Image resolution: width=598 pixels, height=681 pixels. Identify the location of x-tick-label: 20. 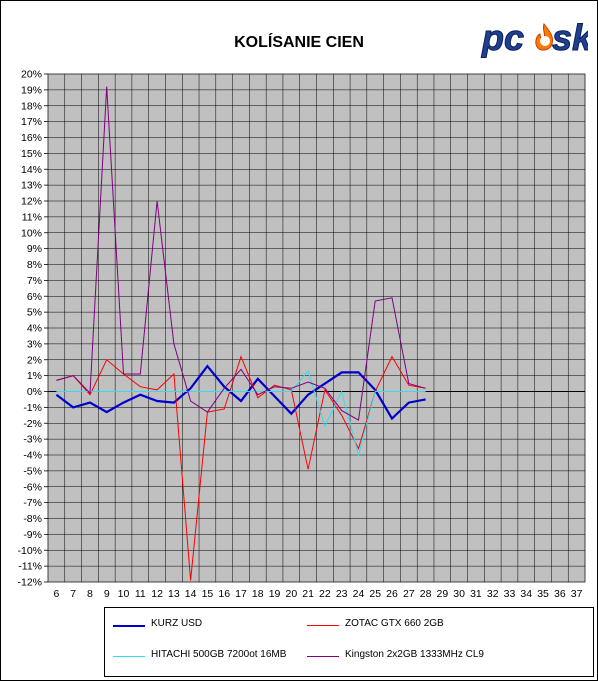
(291, 594).